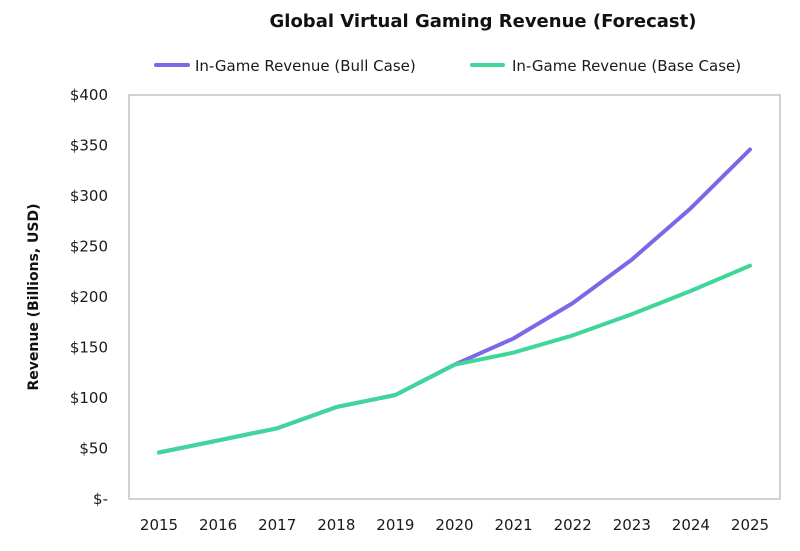  Describe the element at coordinates (691, 525) in the screenshot. I see `x-tick-label: 2024` at that location.